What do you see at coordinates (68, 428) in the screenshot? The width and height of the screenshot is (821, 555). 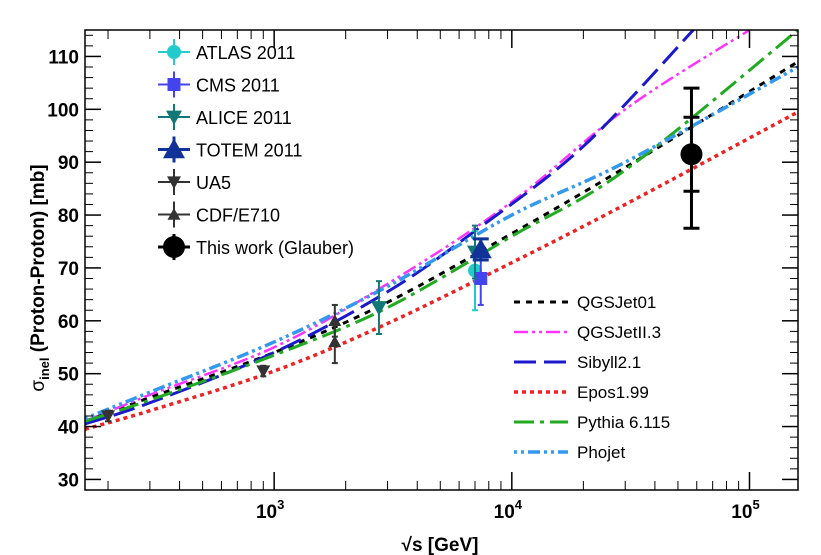 I see `y-tick-label-40: 40` at bounding box center [68, 428].